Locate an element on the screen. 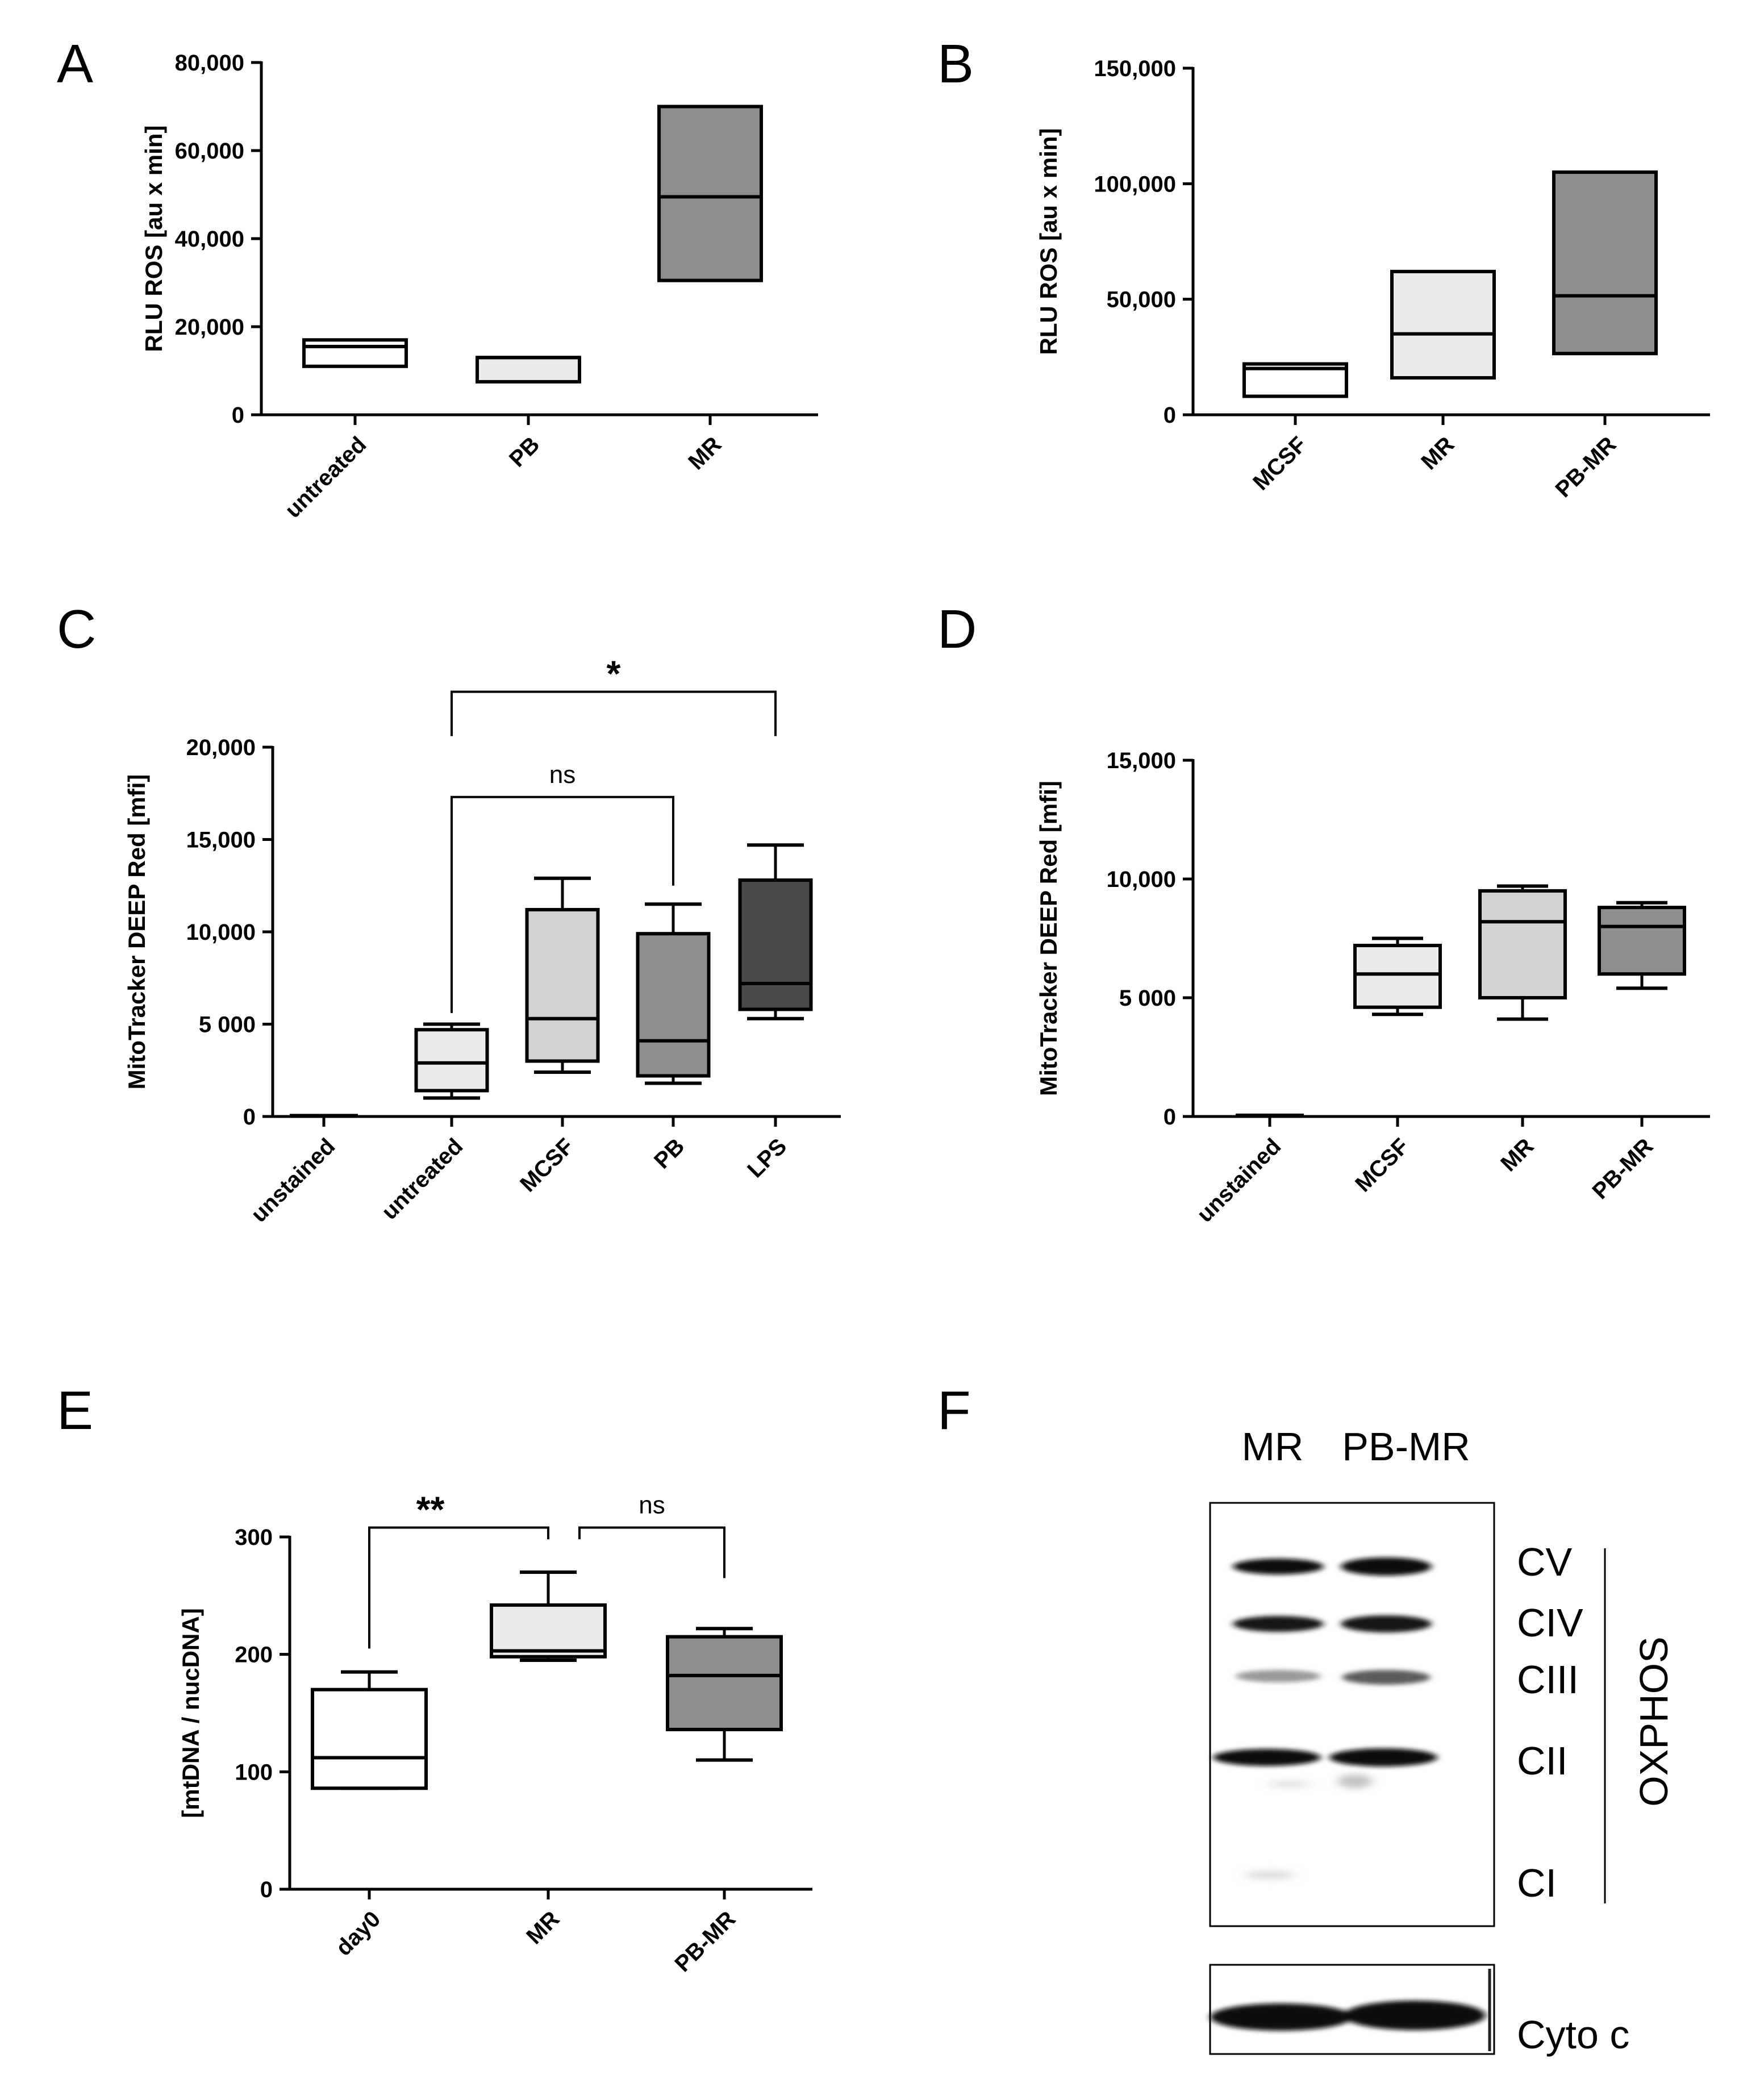 Image resolution: width=1764 pixels, height=2079 pixels. x-category-label-b-mr: MR is located at coordinates (1437, 453).